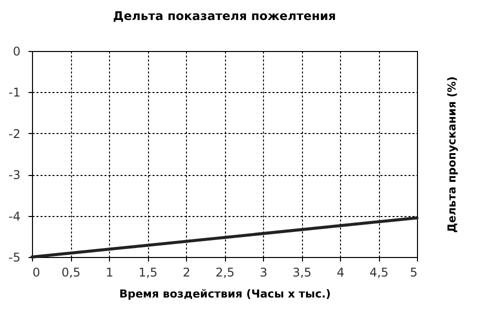  I want to click on chart-title: Дельта показателя пожелтения, so click(224, 16).